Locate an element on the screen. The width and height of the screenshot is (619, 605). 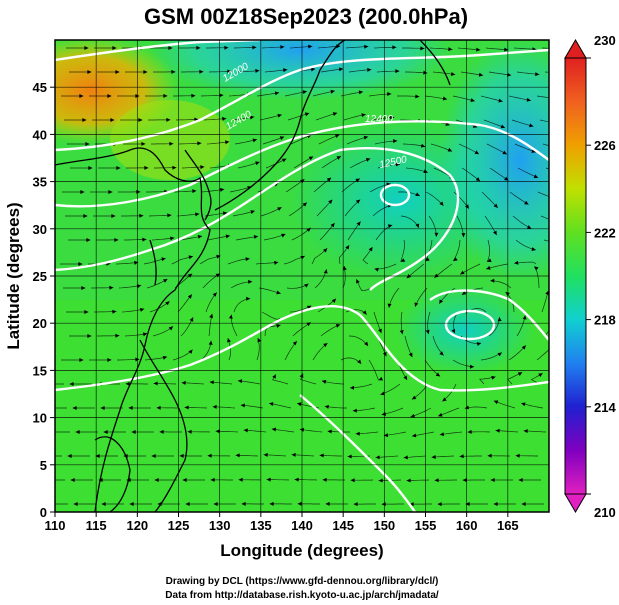
colorbar-bar is located at coordinates (575, 276).